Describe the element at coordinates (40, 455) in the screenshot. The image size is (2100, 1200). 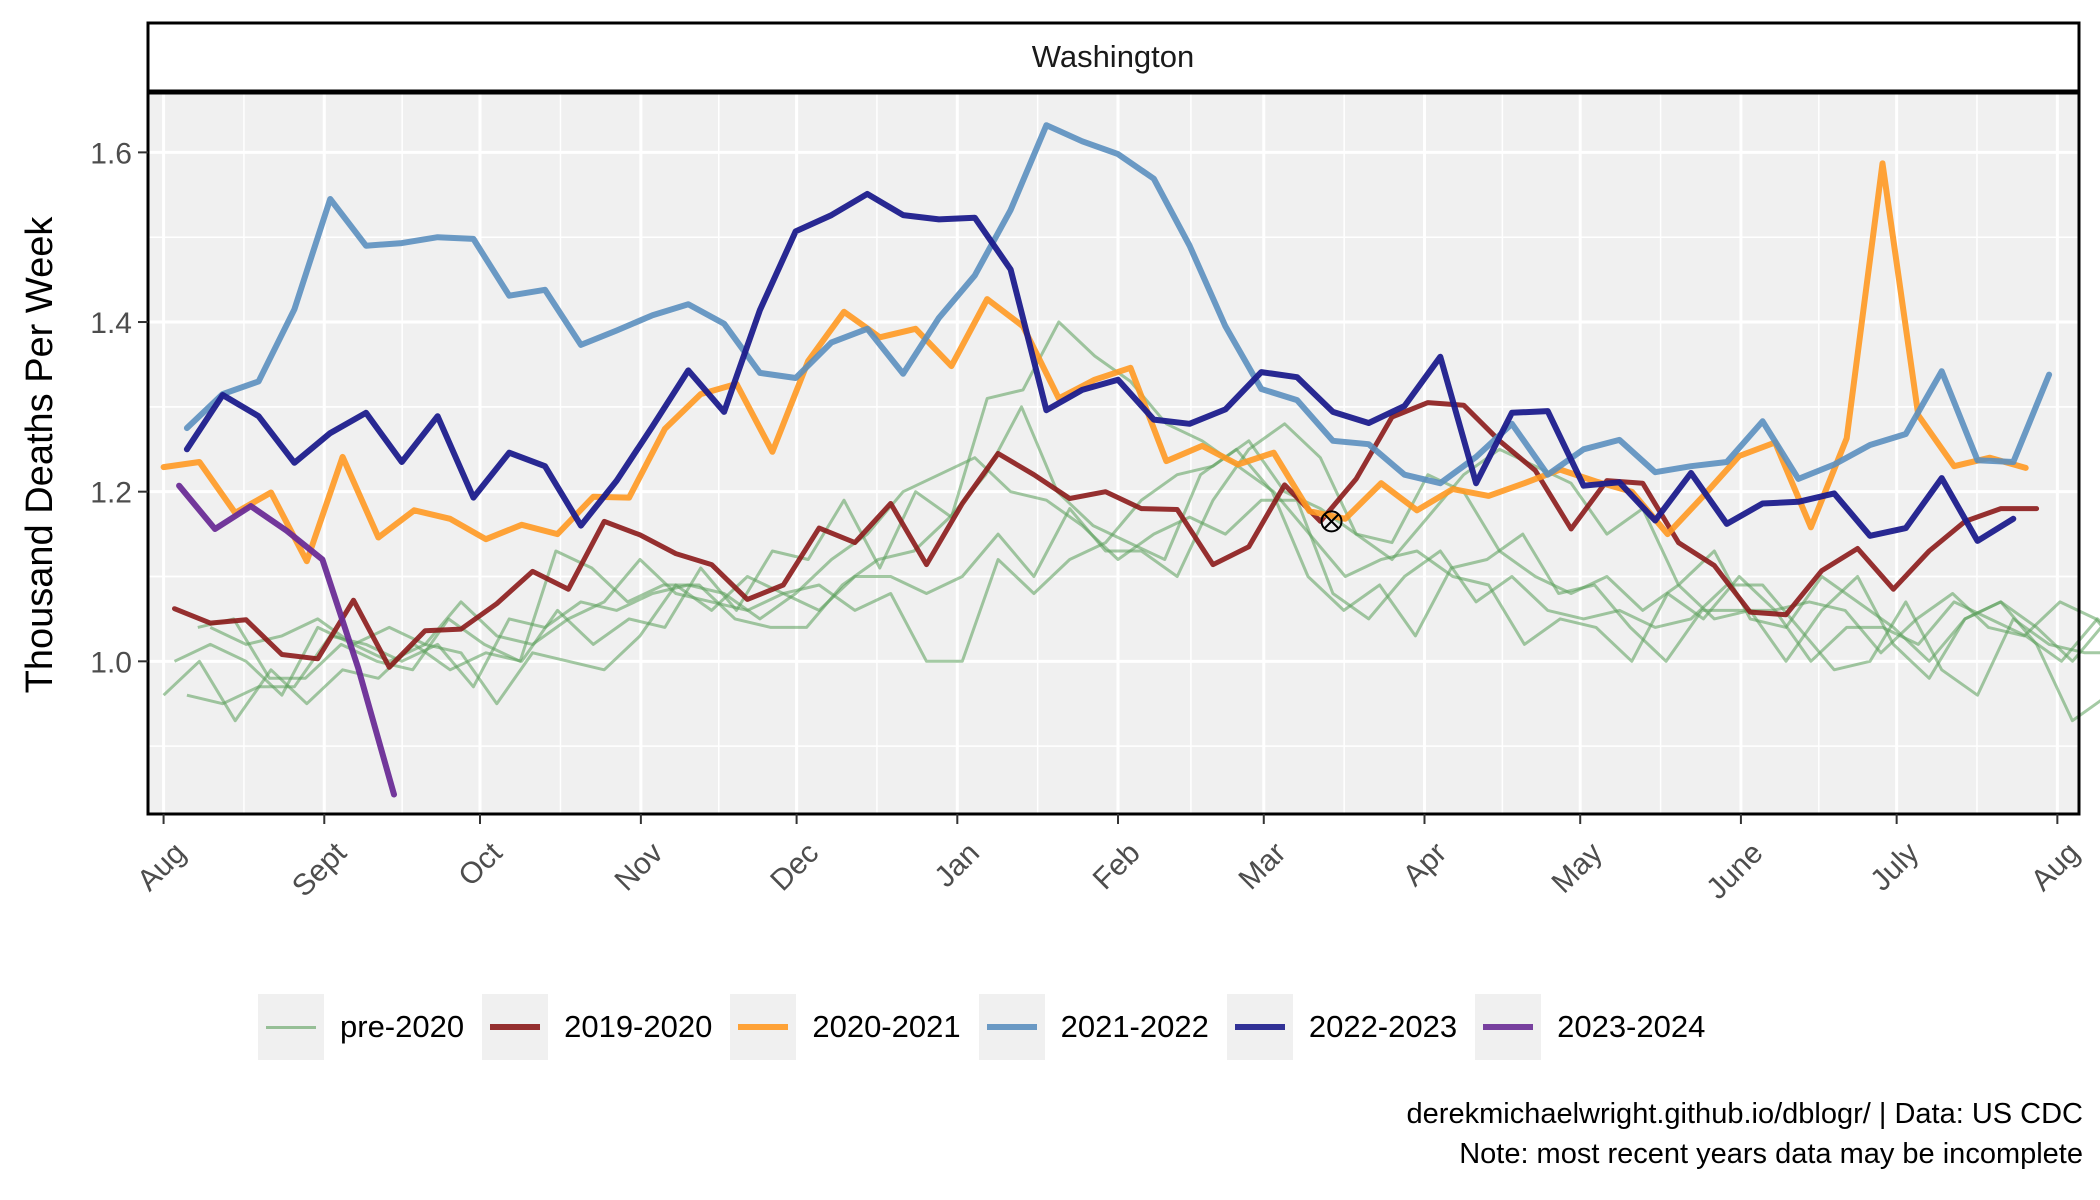
I see `y-axis-title: Thousand Deaths Per Week` at that location.